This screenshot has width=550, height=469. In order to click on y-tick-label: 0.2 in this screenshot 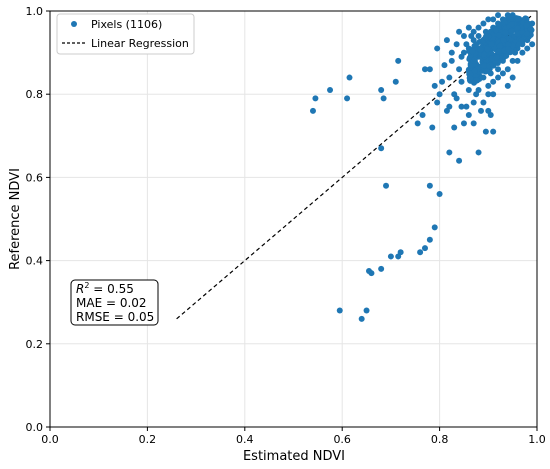, I will do `click(35, 344)`.